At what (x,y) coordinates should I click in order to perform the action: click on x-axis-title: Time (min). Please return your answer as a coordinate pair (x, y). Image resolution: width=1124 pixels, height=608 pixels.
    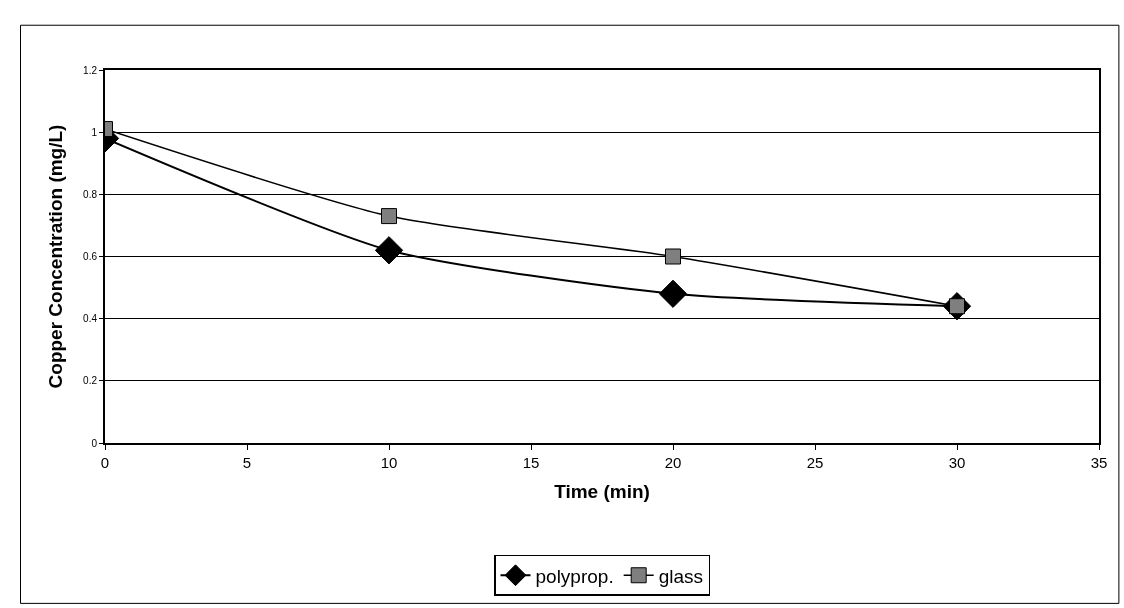
    Looking at the image, I should click on (602, 492).